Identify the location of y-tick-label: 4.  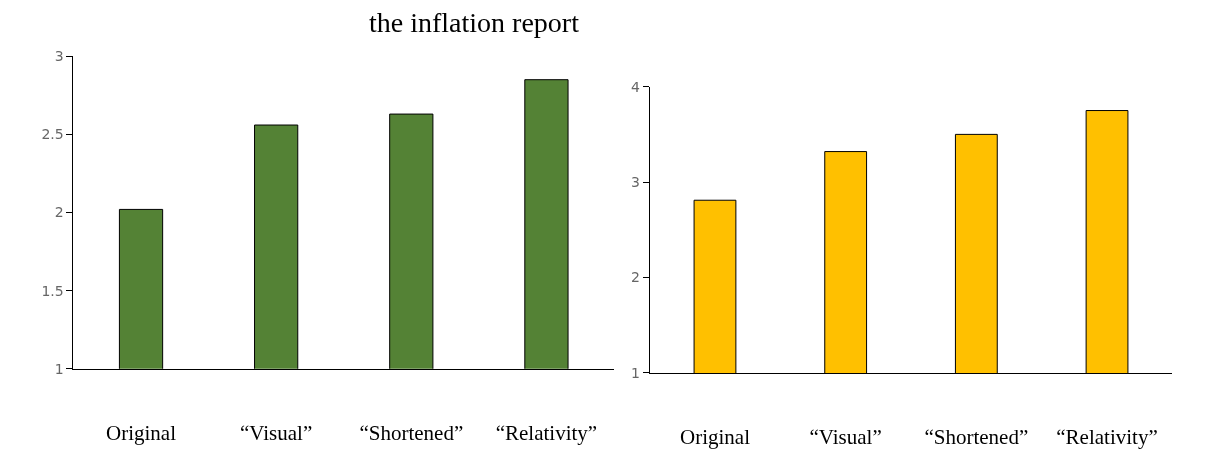
(635, 86).